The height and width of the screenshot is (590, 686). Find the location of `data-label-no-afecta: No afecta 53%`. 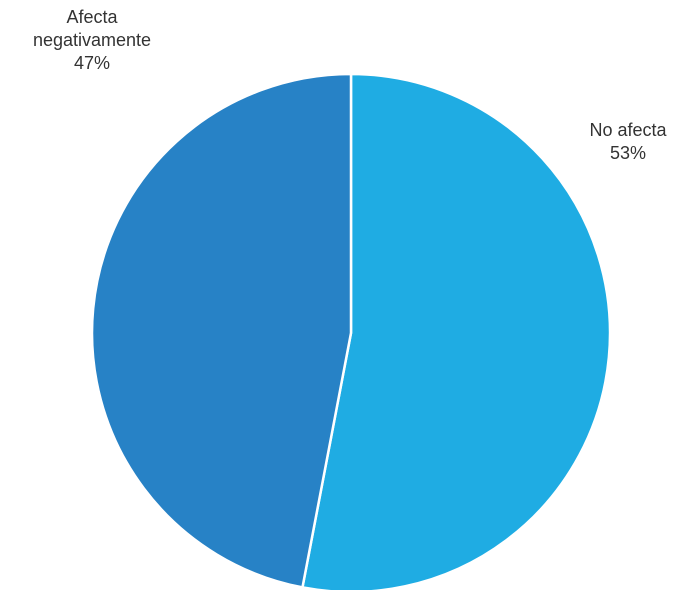

data-label-no-afecta: No afecta 53% is located at coordinates (628, 142).